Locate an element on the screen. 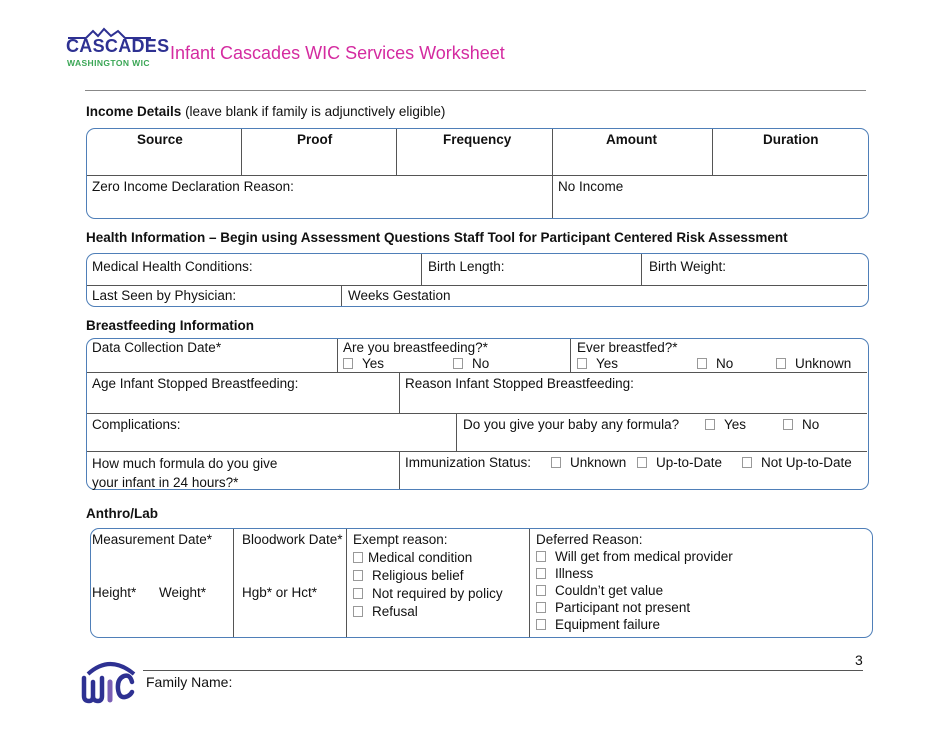 This screenshot has width=950, height=733. deferred-couldnt-get: Couldn’t get value is located at coordinates (599, 591).